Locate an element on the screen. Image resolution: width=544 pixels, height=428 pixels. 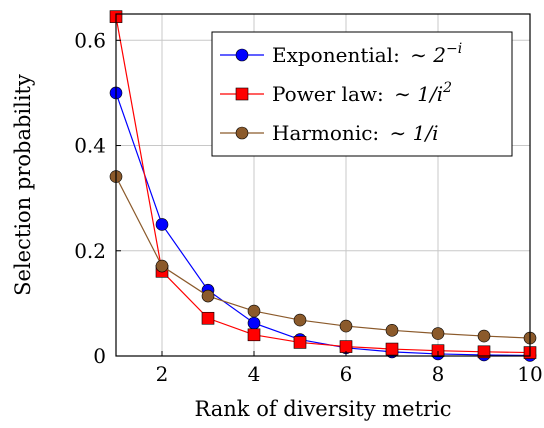
legend-entry-power-law: Power law: ∼ 1/i2 is located at coordinates (336, 93).